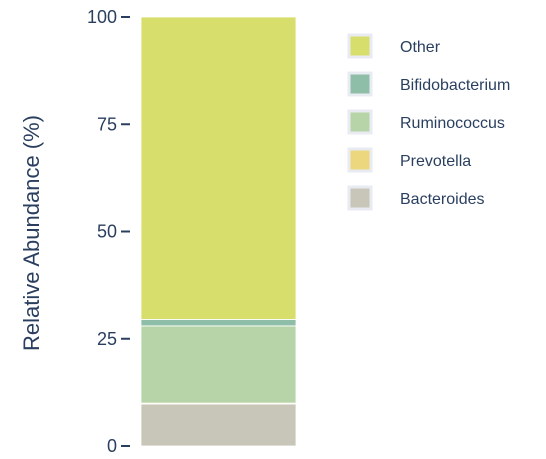 This screenshot has width=546, height=459. I want to click on y-tick-label: 100, so click(102, 17).